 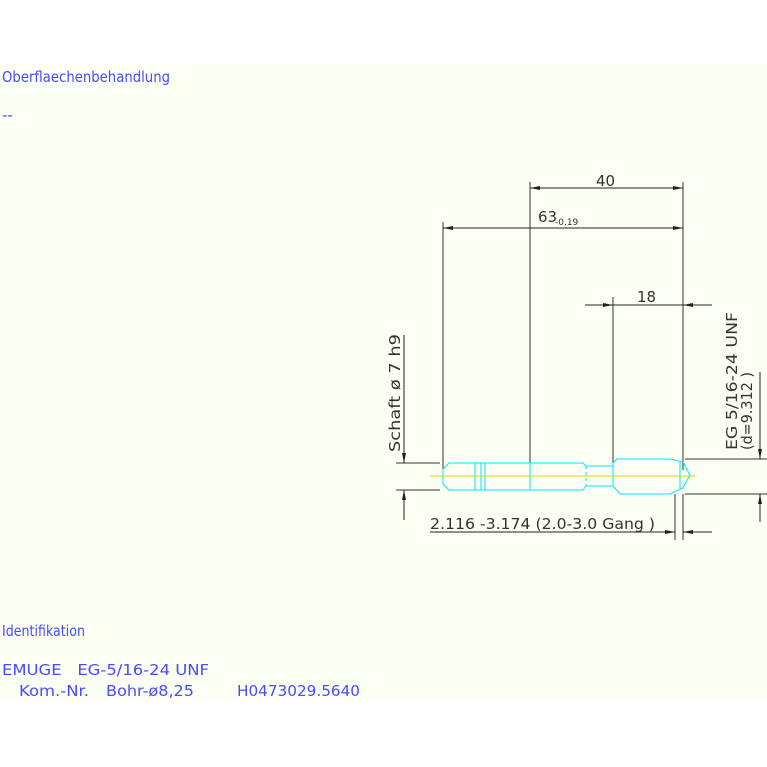 What do you see at coordinates (54, 691) in the screenshot?
I see `commission-number-label: Kom.-Nr.` at bounding box center [54, 691].